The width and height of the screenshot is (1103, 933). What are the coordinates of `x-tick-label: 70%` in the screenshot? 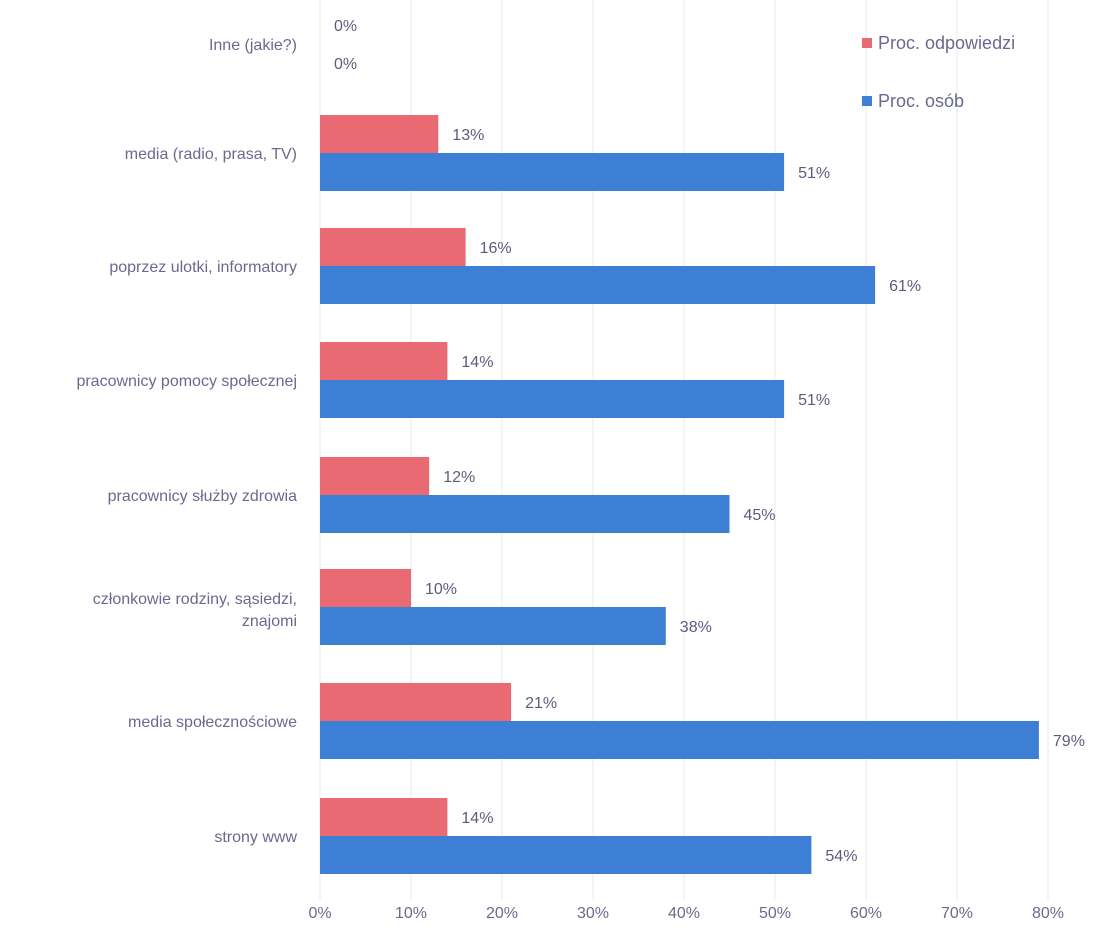 It's located at (957, 913).